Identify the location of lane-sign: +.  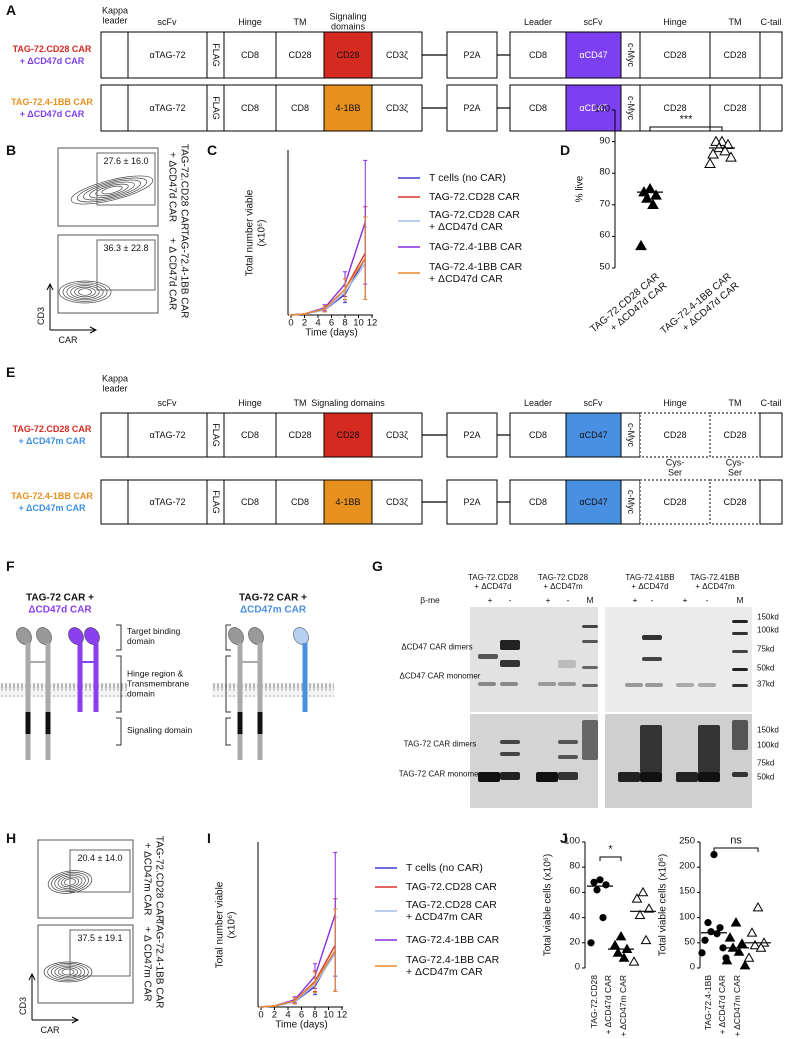
(635, 600).